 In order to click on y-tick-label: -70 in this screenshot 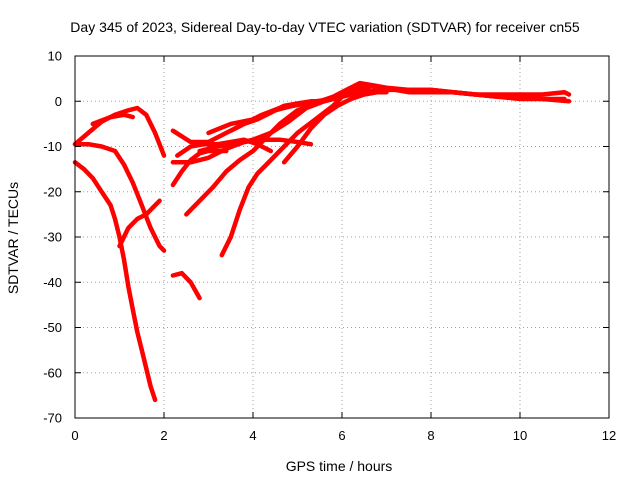, I will do `click(52, 418)`.